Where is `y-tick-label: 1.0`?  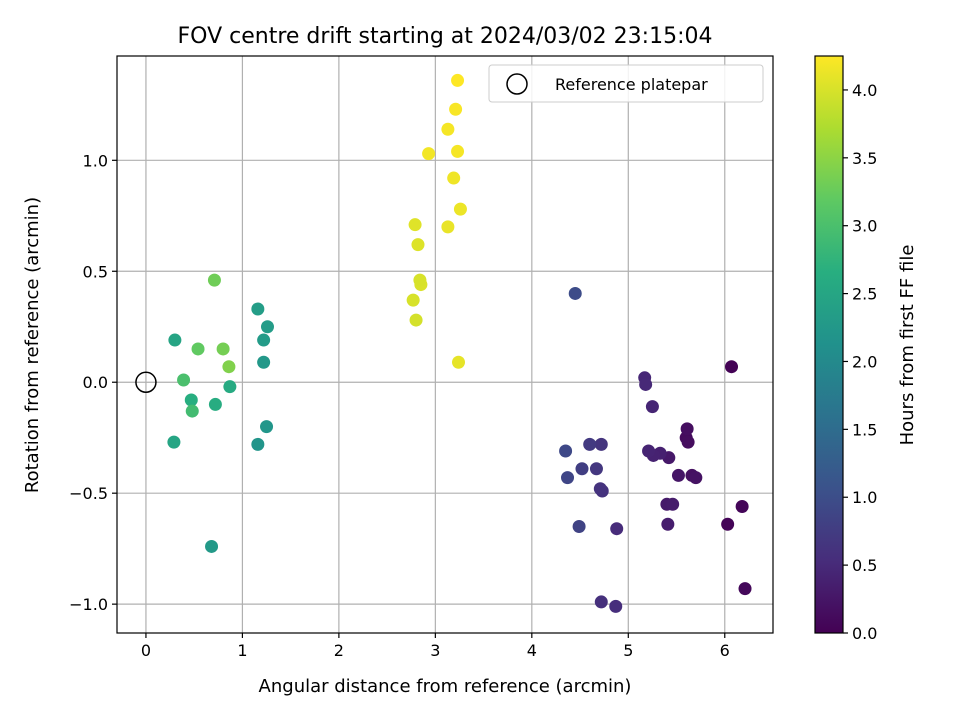
y-tick-label: 1.0 is located at coordinates (95, 160).